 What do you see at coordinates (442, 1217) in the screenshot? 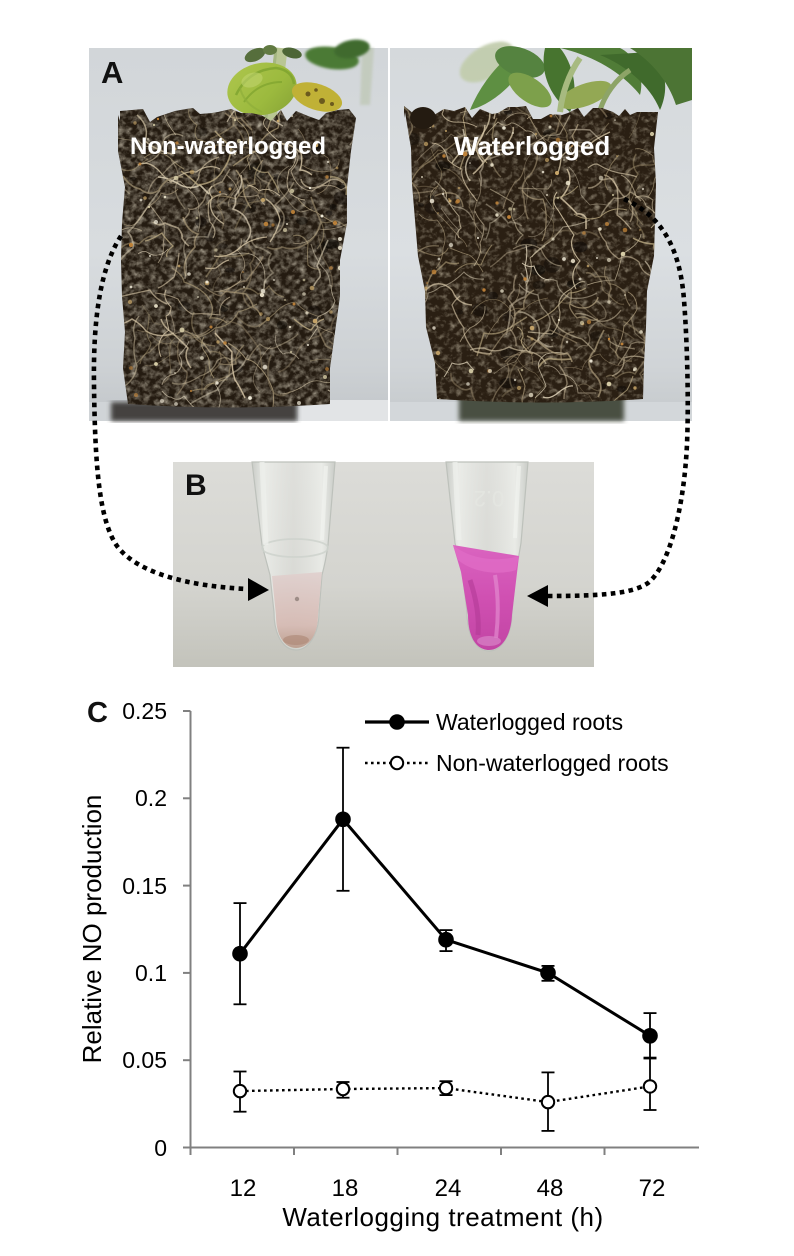
I see `svg-text: Waterlogging treatment (h)` at bounding box center [442, 1217].